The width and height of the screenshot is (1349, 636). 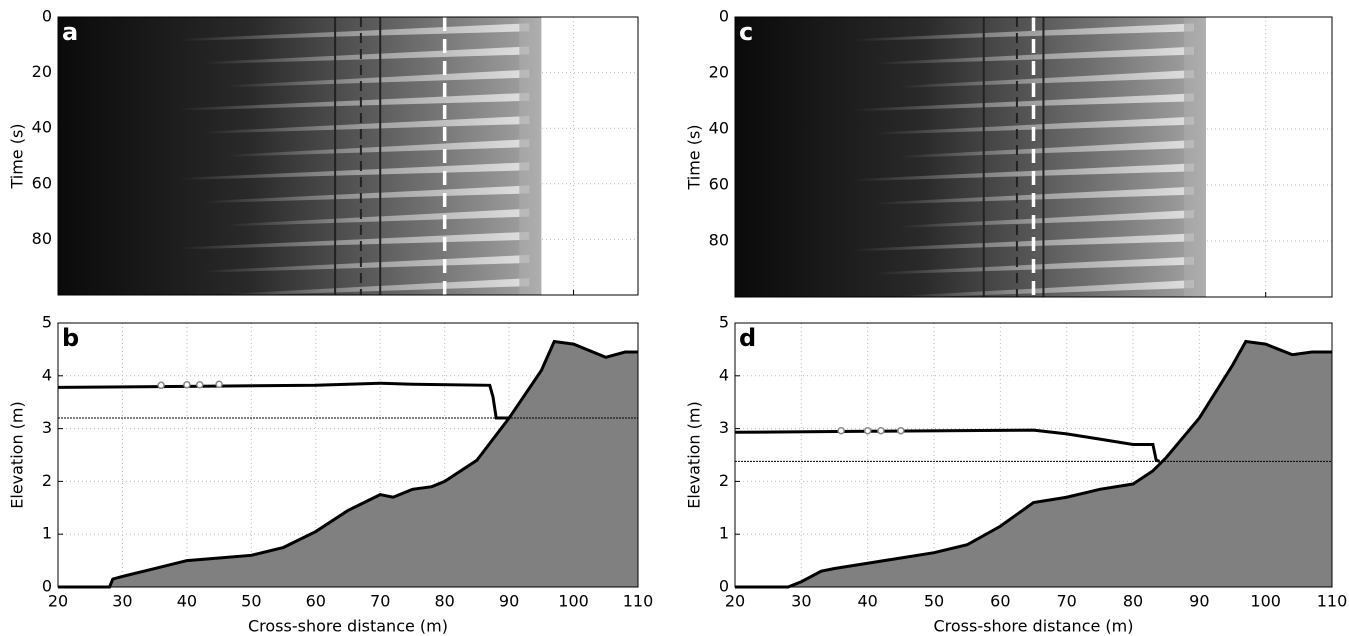 What do you see at coordinates (747, 338) in the screenshot?
I see `panel-label: d` at bounding box center [747, 338].